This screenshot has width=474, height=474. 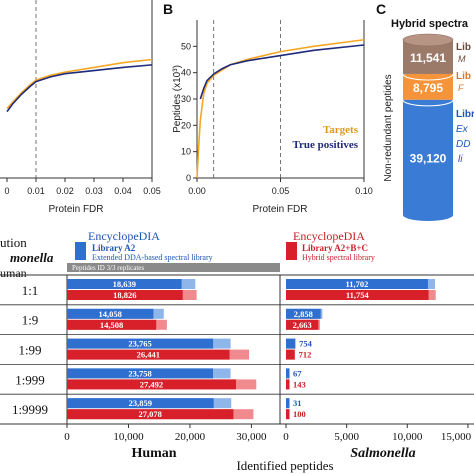 I want to click on panel-d-salmonella-blue-label: 2,858, so click(x=303, y=314).